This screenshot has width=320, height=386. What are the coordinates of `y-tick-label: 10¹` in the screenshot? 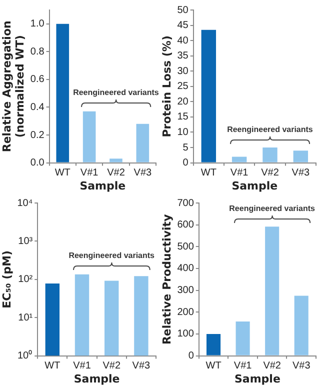 It's located at (26, 318).